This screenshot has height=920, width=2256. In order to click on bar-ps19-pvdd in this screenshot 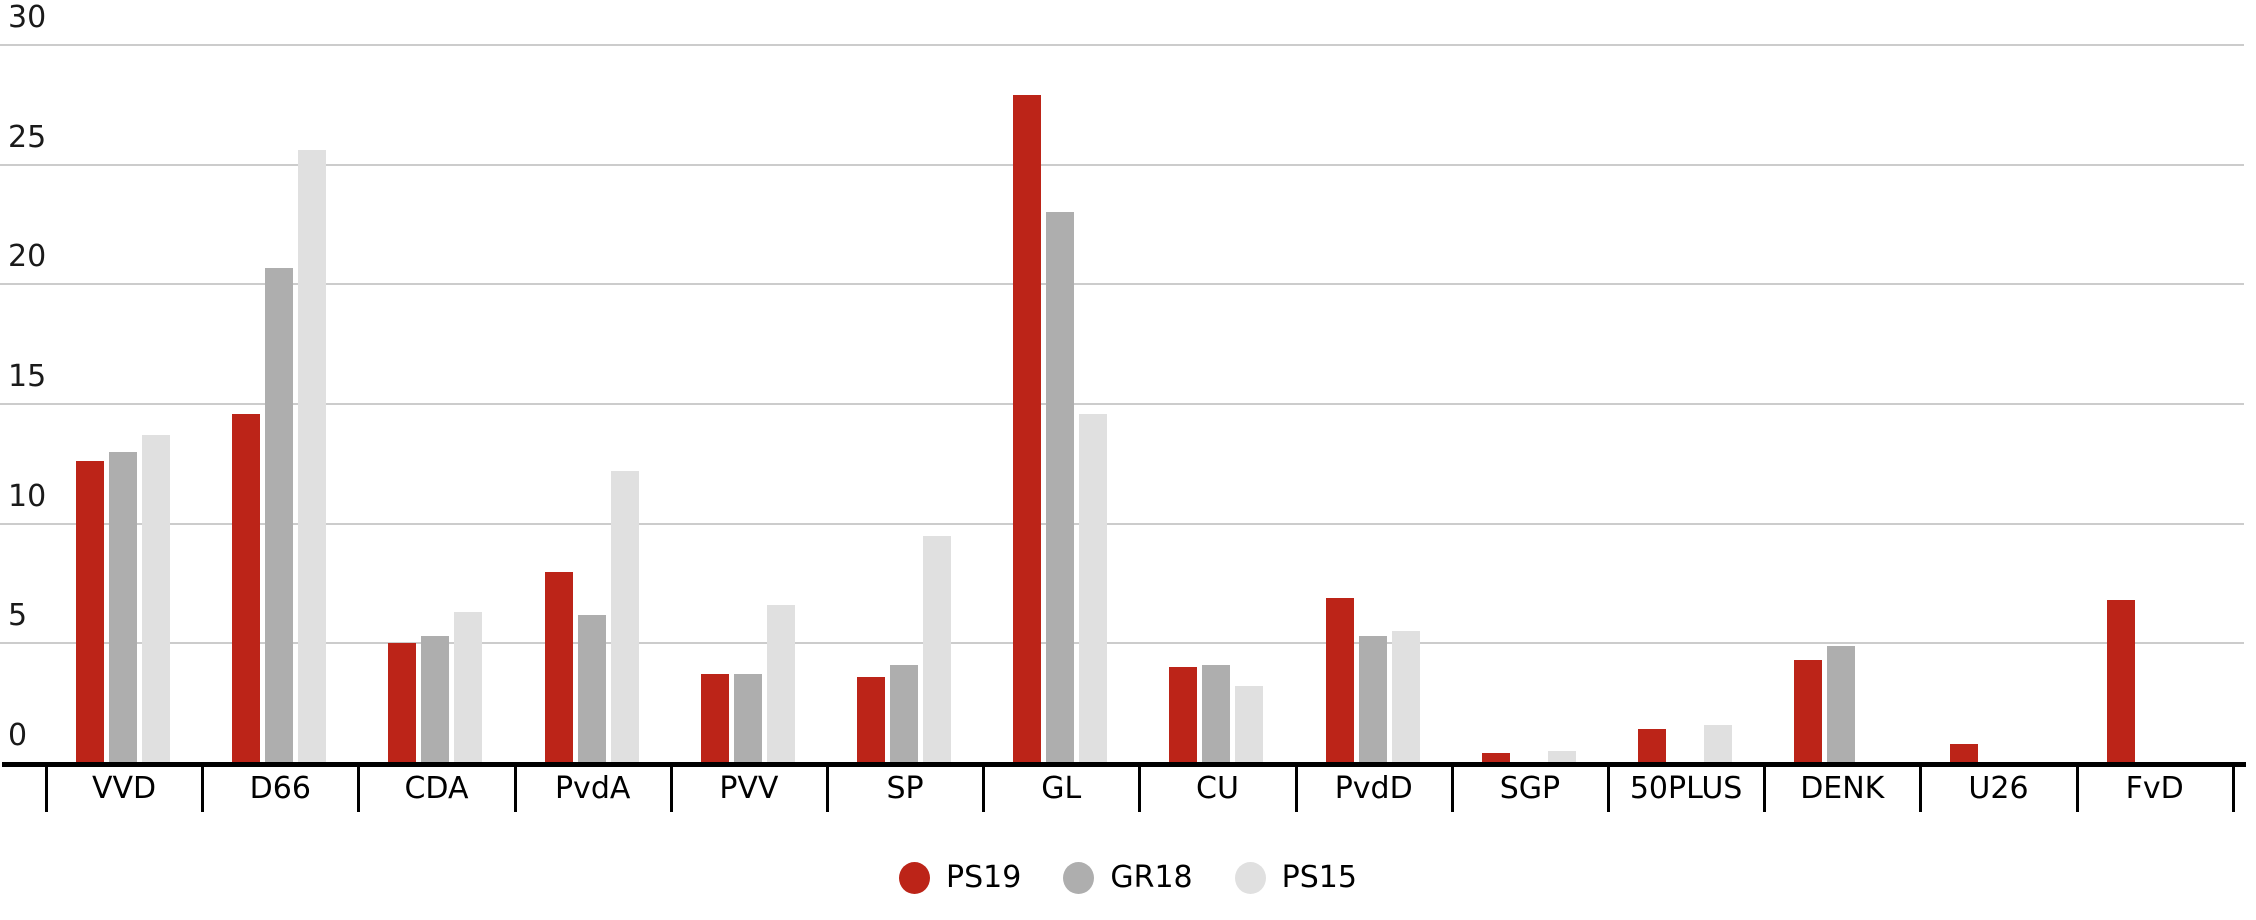, I will do `click(1339, 680)`.